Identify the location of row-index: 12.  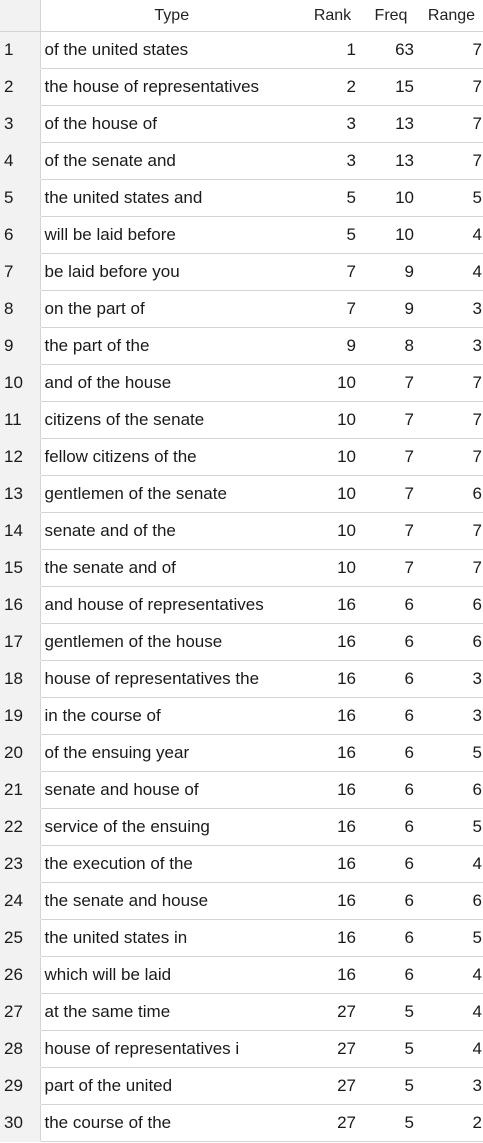
(20, 457).